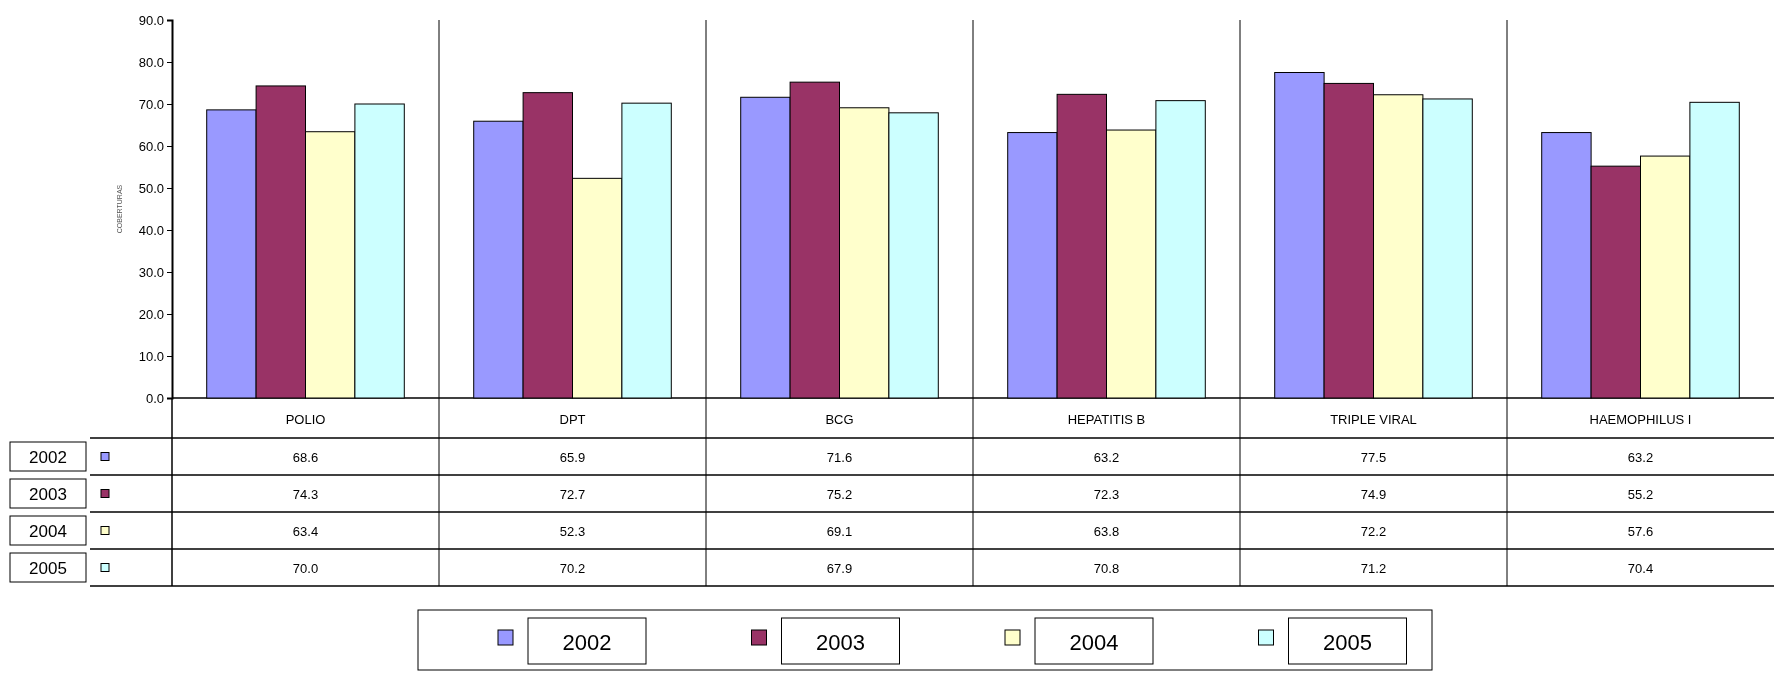 This screenshot has height=674, width=1776. Describe the element at coordinates (572, 419) in the screenshot. I see `x-tick-label: DPT` at that location.